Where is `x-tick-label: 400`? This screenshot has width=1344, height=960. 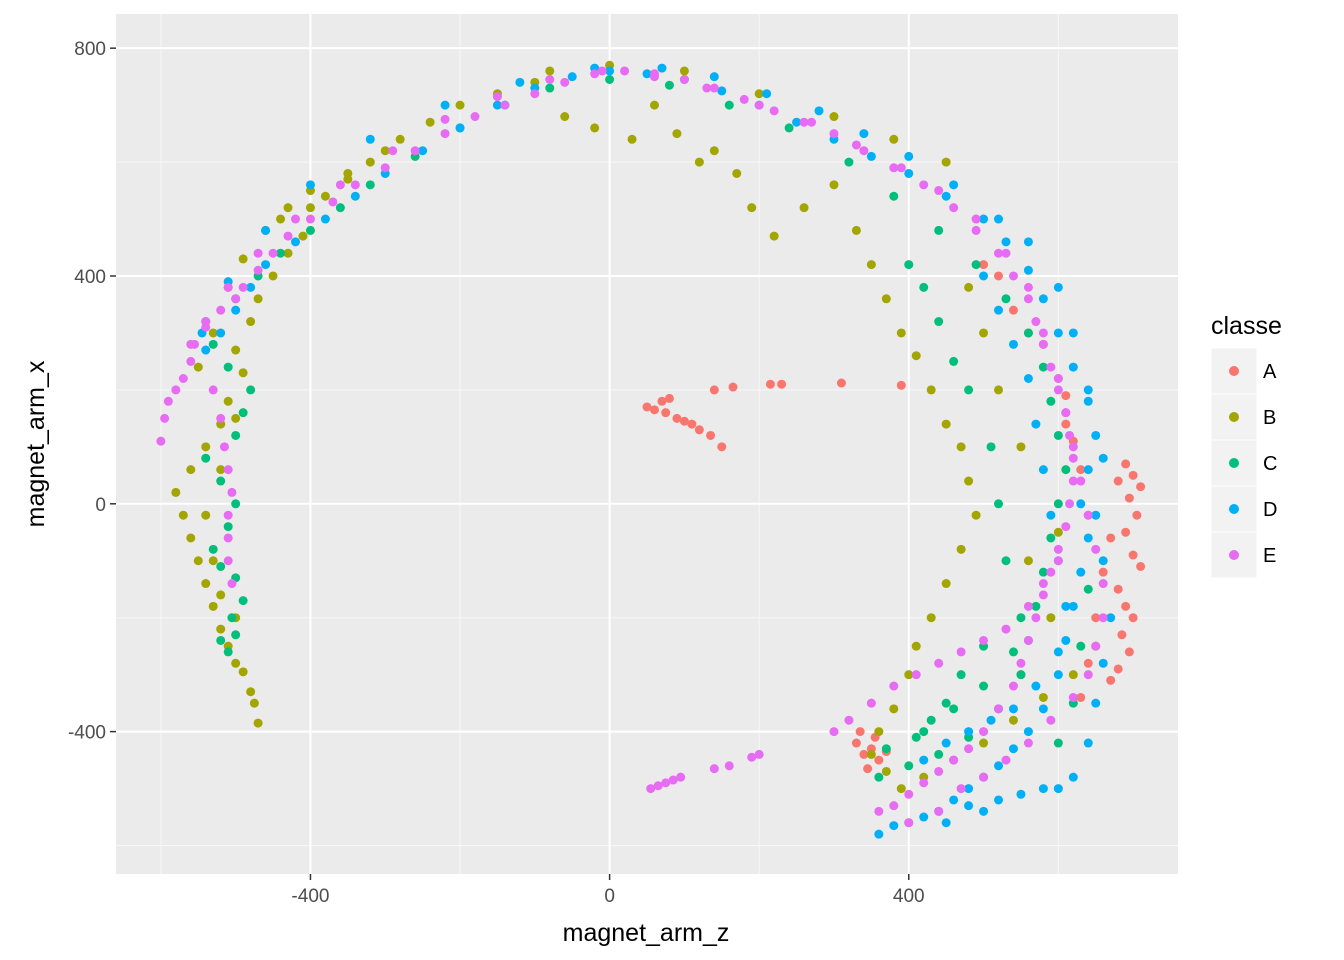 x-tick-label: 400 is located at coordinates (909, 896).